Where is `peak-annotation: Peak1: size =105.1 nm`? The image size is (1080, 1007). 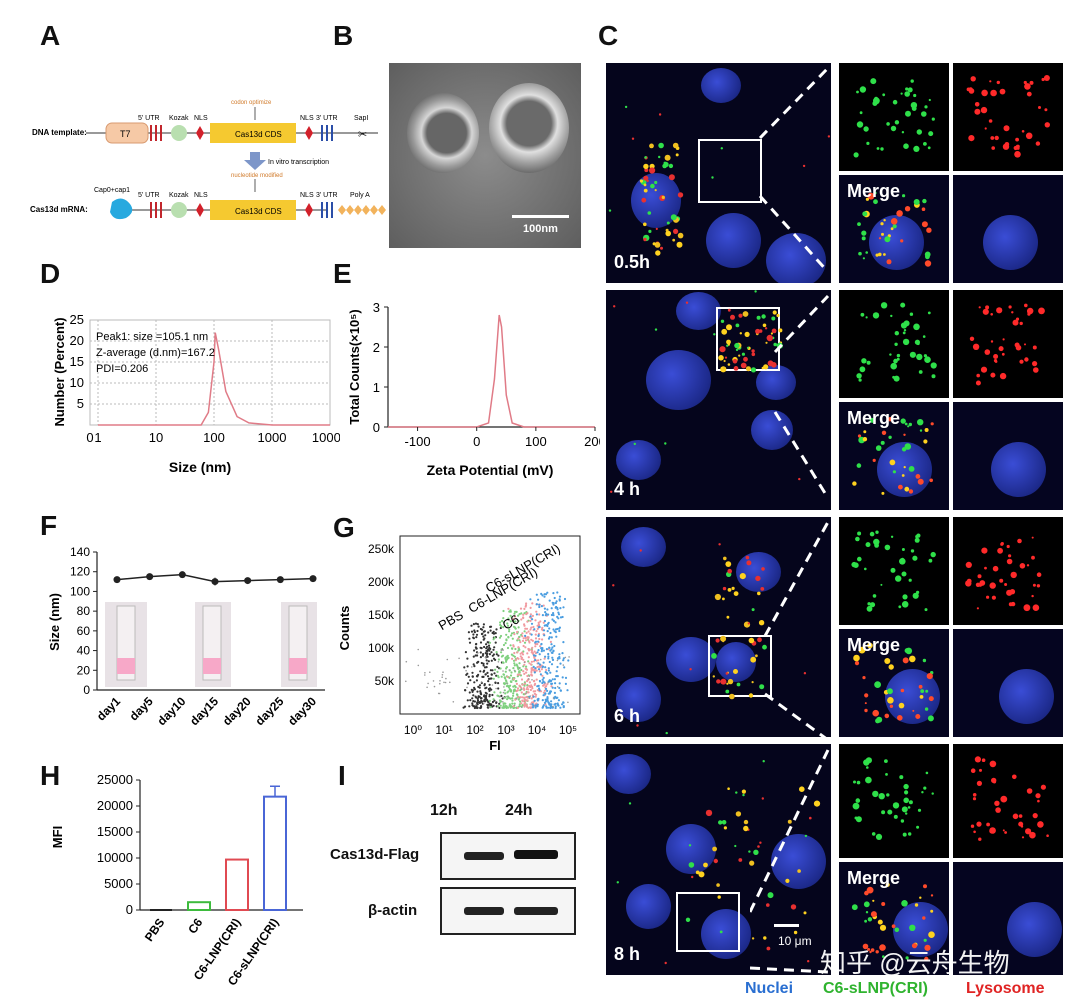 peak-annotation: Peak1: size =105.1 nm is located at coordinates (152, 337).